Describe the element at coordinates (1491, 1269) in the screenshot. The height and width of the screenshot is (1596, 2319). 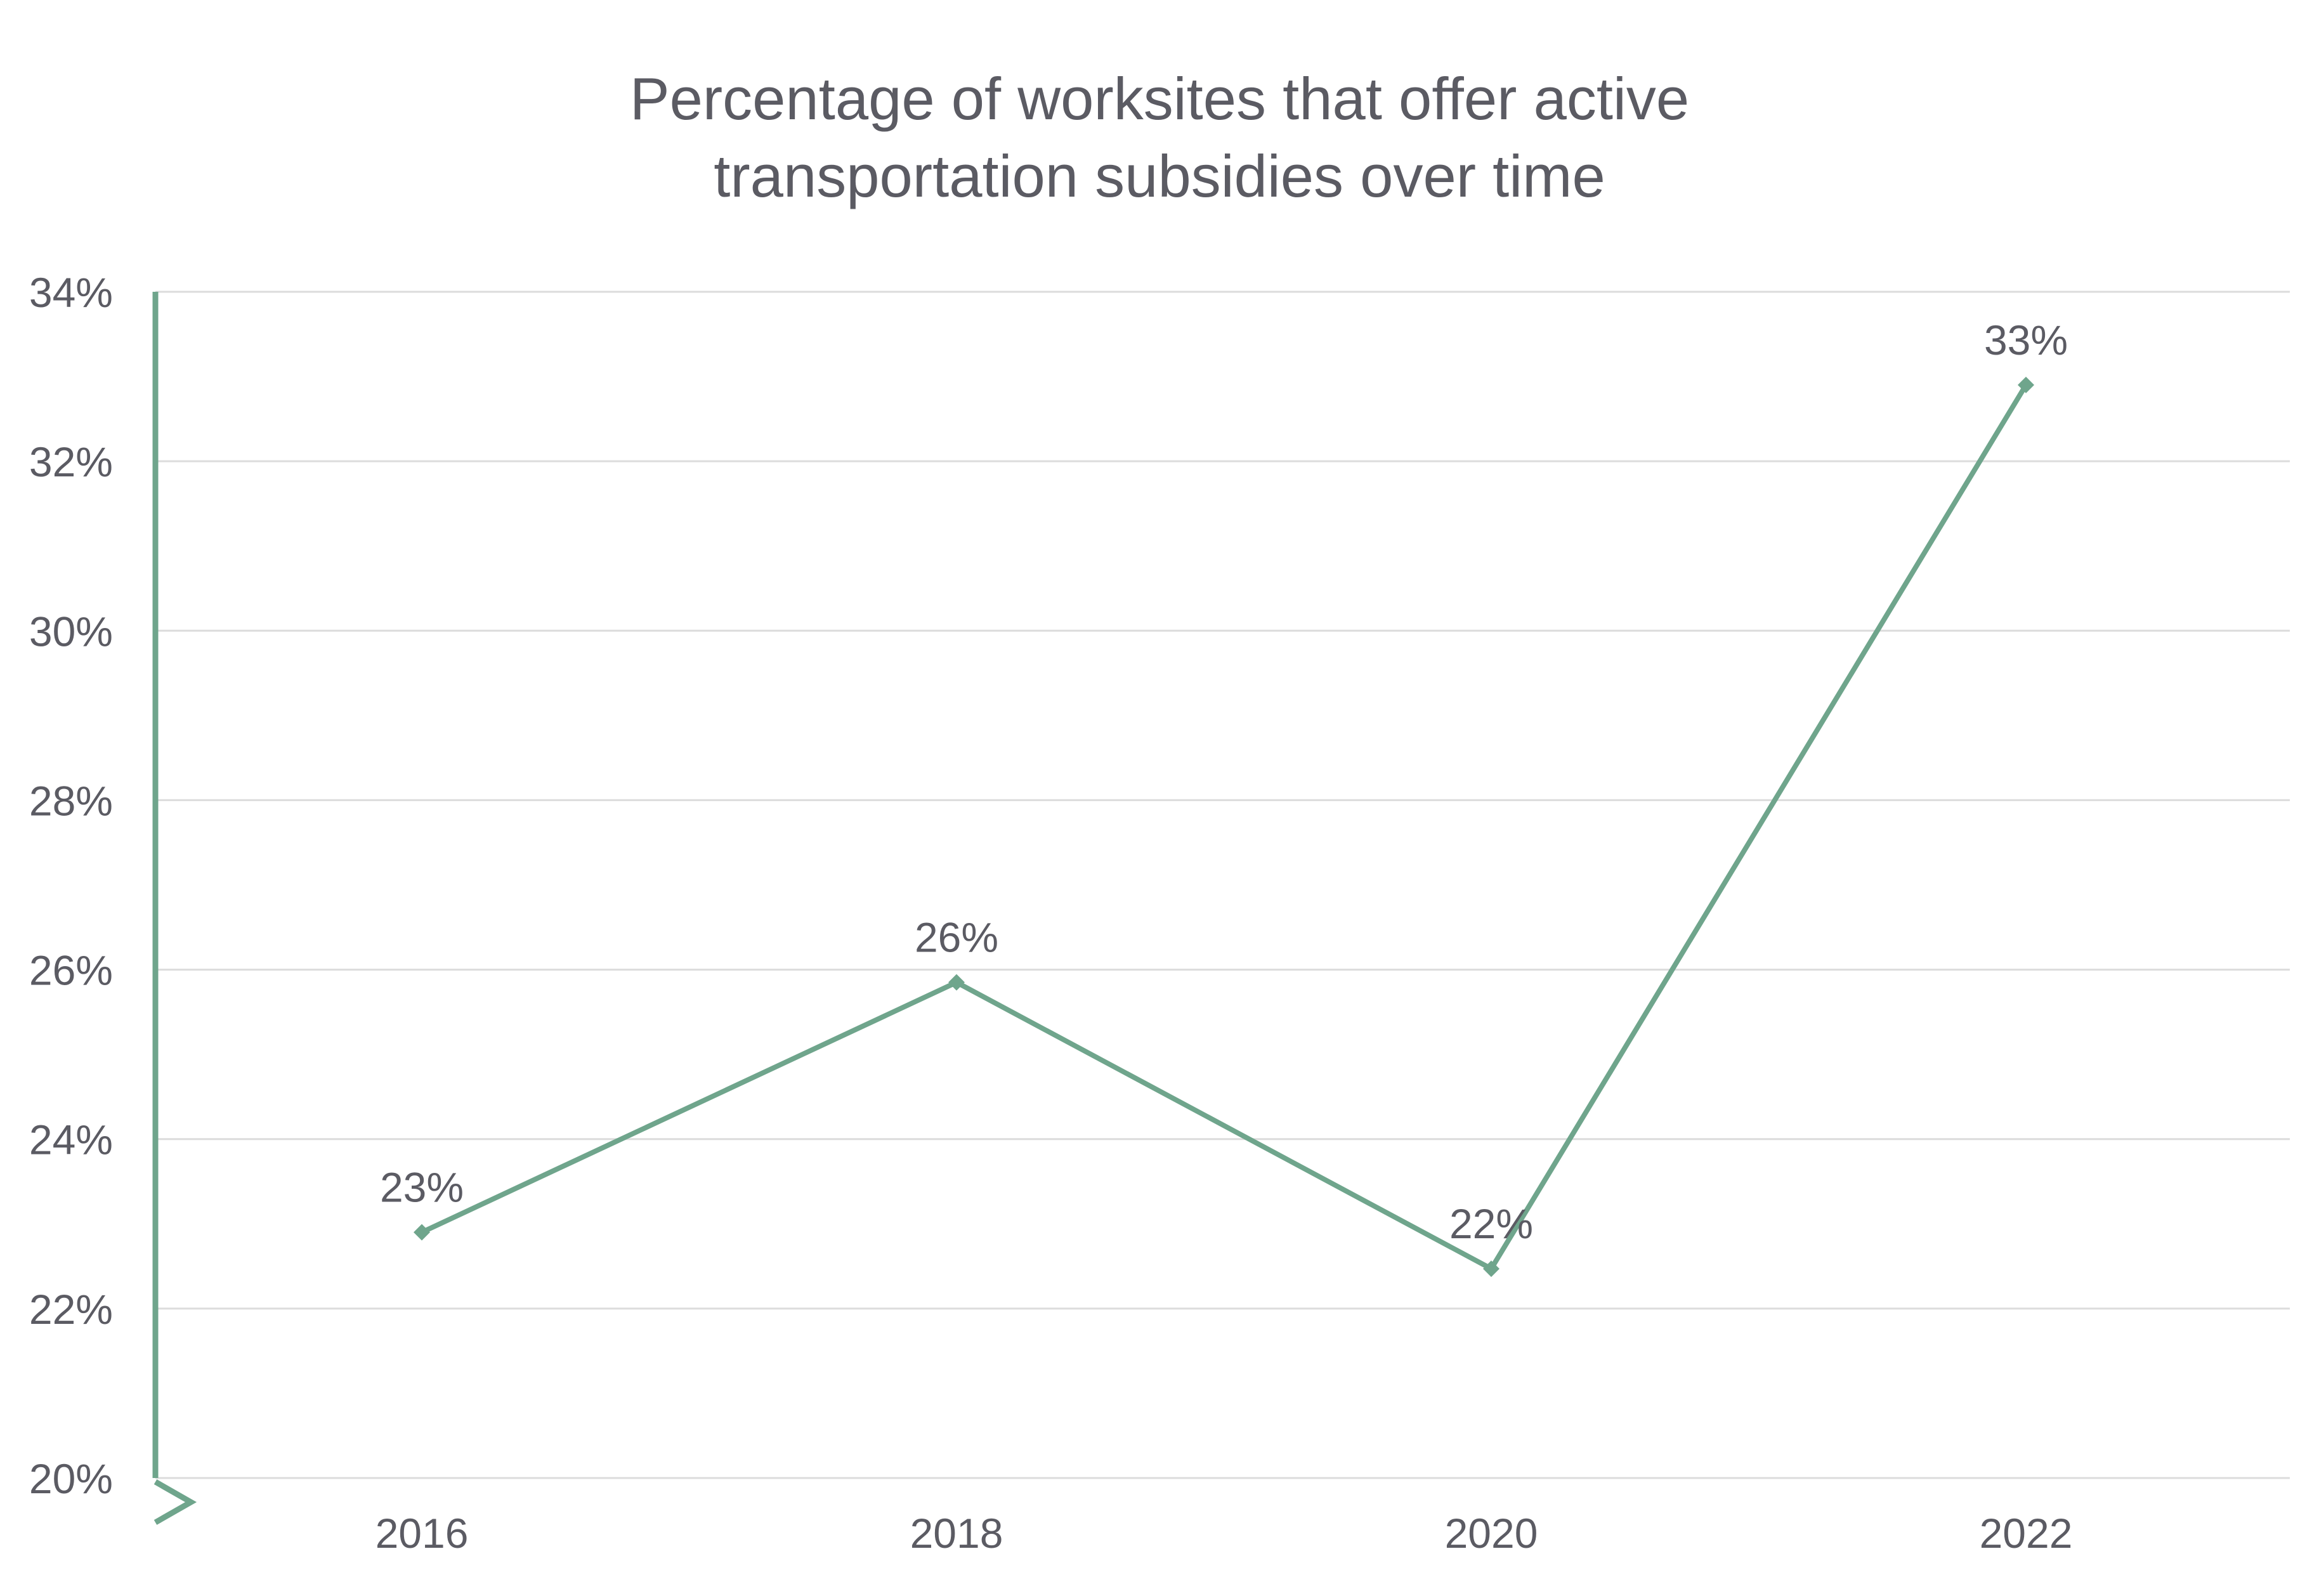
I see `data-point-2020` at that location.